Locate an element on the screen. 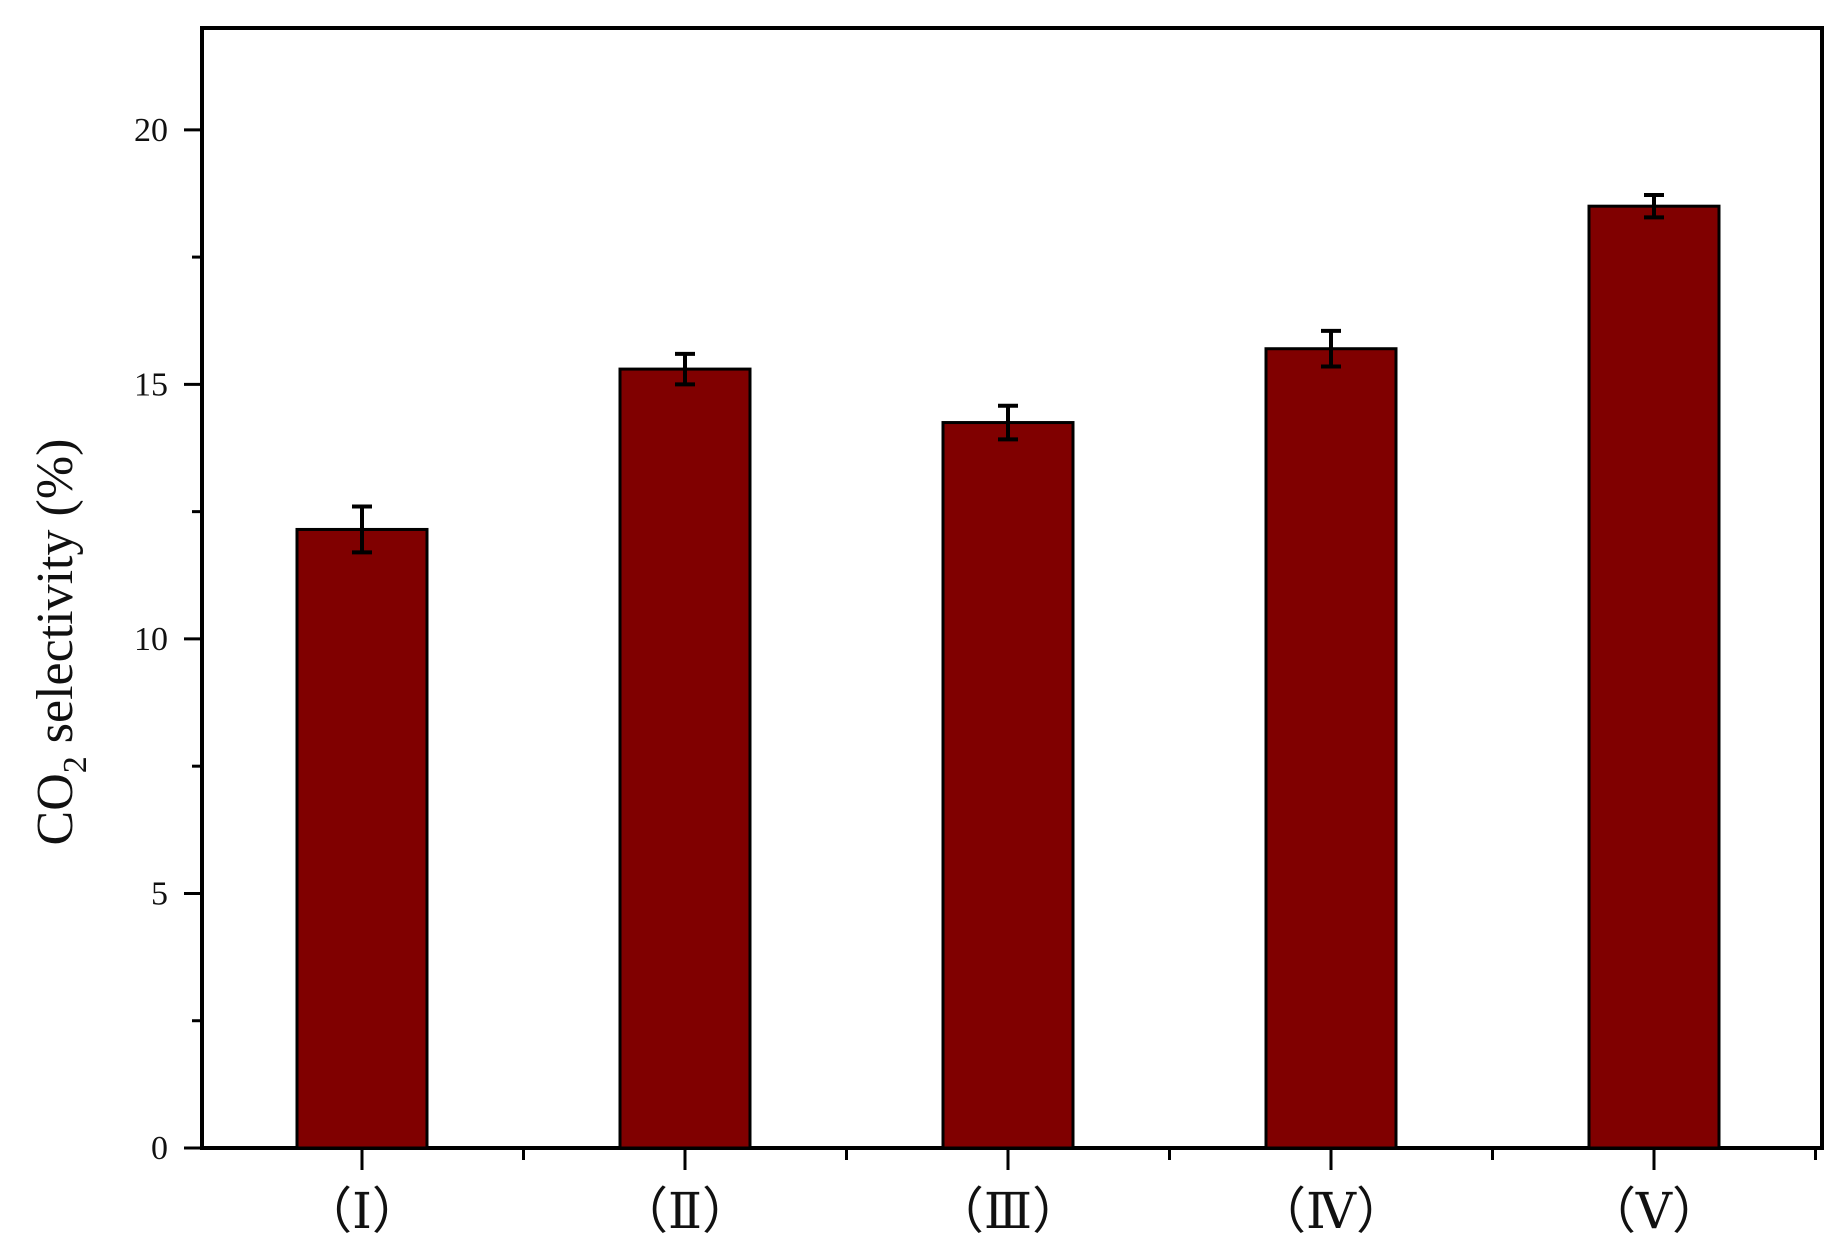 The width and height of the screenshot is (1843, 1250). x-tick-label: （Ⅳ） is located at coordinates (1331, 1211).